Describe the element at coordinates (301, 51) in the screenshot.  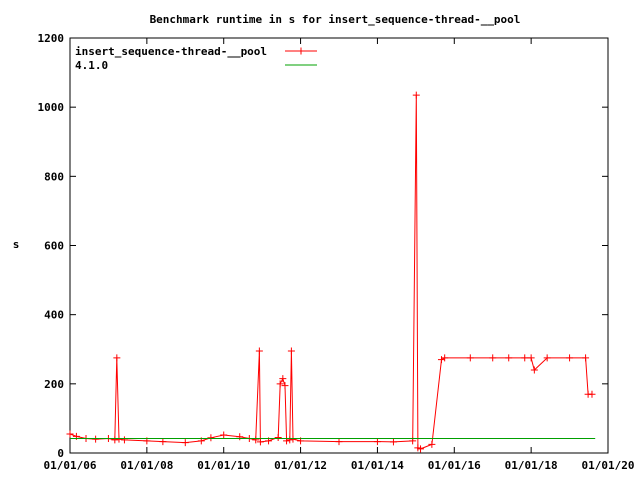
I see `legend-marker` at that location.